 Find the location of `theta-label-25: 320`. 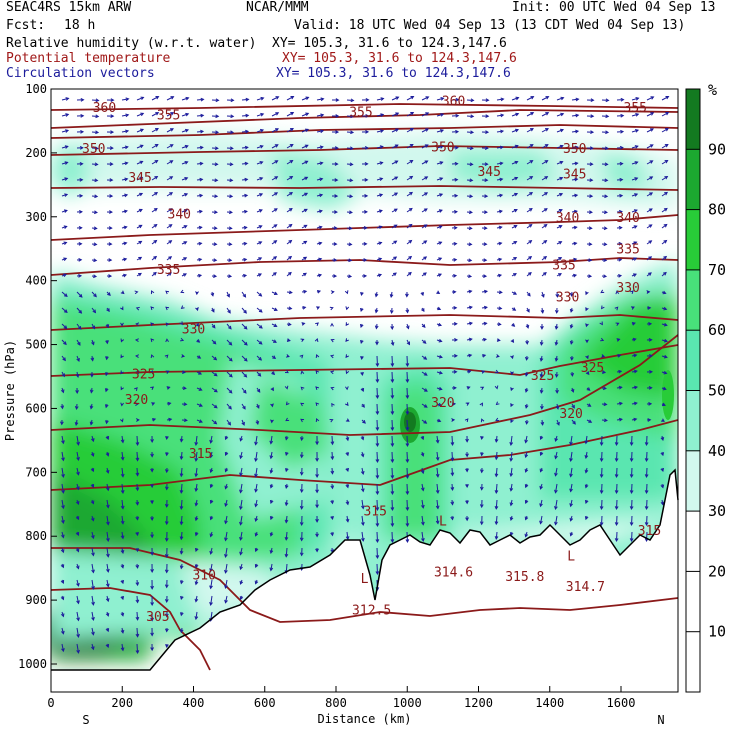

theta-label-25: 320 is located at coordinates (570, 414).